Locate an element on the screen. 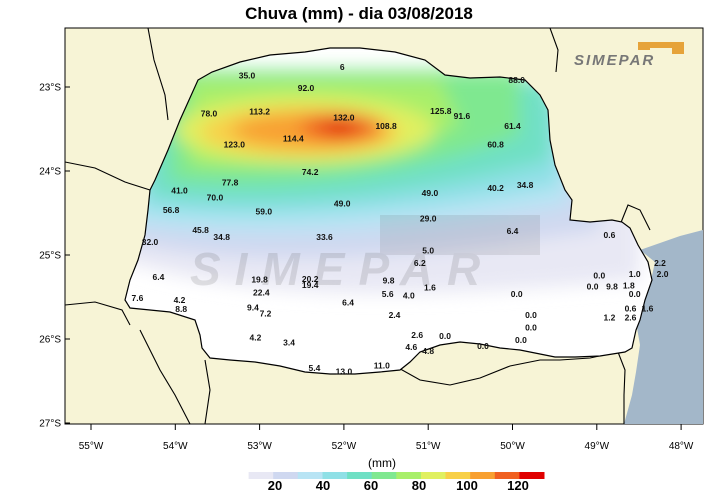 The image size is (718, 498). logo-text: SIMEPAR is located at coordinates (615, 60).